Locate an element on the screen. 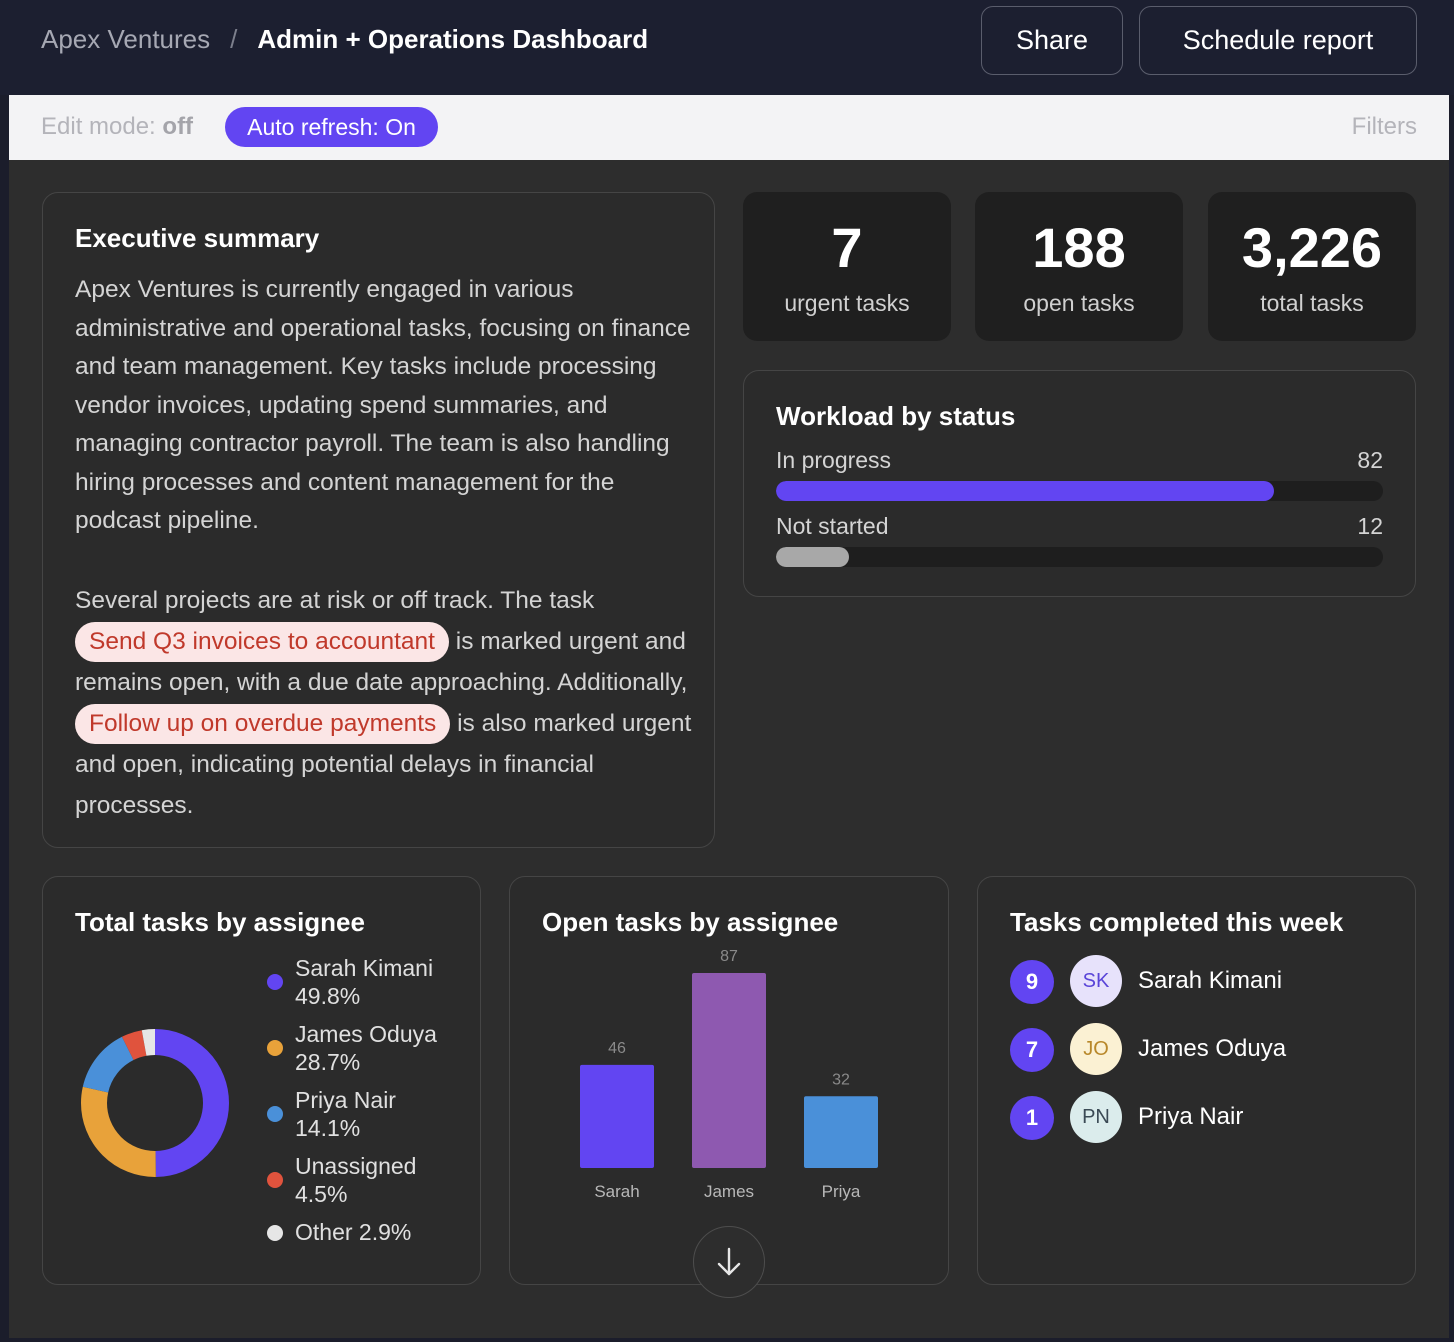  bar-priya is located at coordinates (841, 1132).